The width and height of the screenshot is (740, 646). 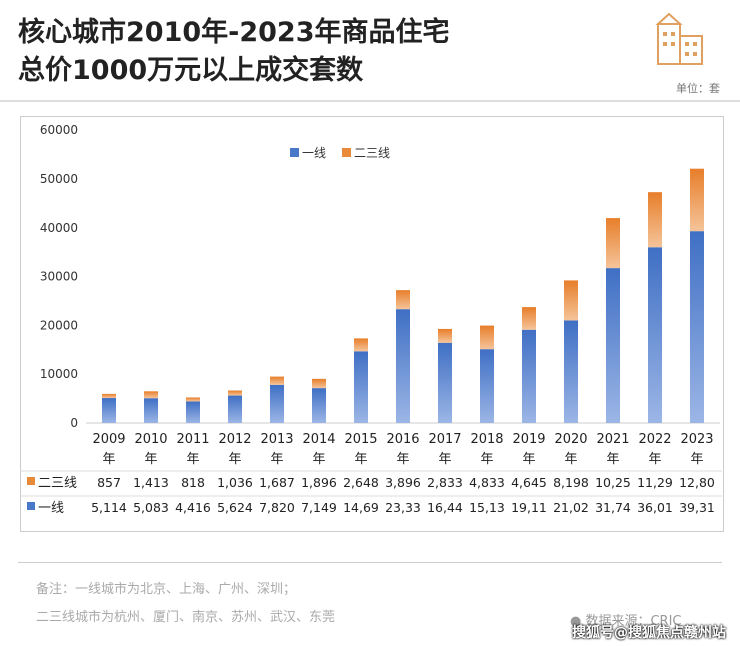 I want to click on table-cell: 11,29, so click(x=655, y=482).